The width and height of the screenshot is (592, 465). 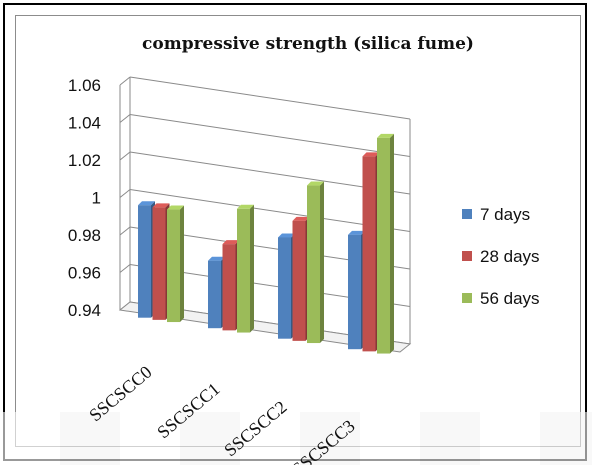 What do you see at coordinates (84, 123) in the screenshot?
I see `y-tick-label: 1.04` at bounding box center [84, 123].